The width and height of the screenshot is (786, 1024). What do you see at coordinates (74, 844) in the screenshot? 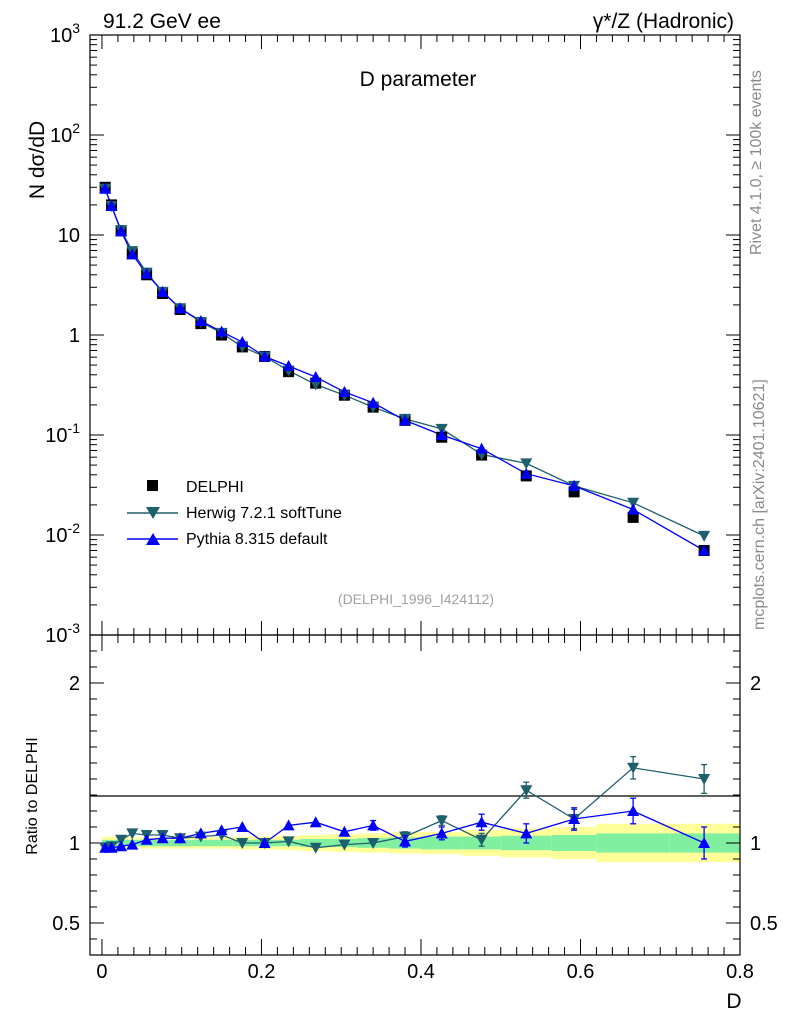
I see `ratio-y-tick-label: 1` at bounding box center [74, 844].